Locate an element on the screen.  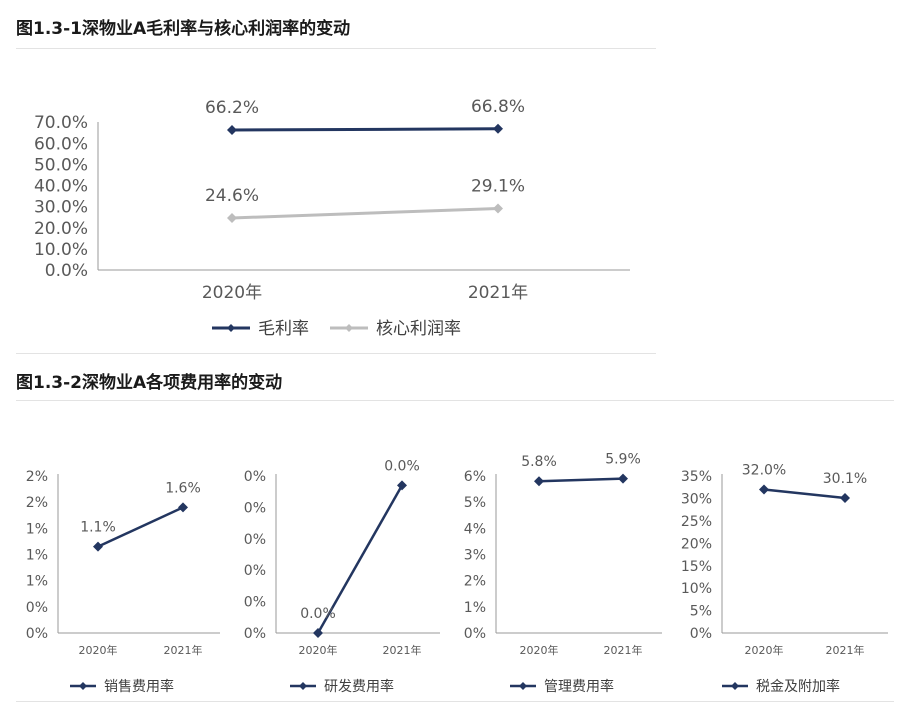
fig2-chart3-y-tick-label: 0% is located at coordinates (475, 634).